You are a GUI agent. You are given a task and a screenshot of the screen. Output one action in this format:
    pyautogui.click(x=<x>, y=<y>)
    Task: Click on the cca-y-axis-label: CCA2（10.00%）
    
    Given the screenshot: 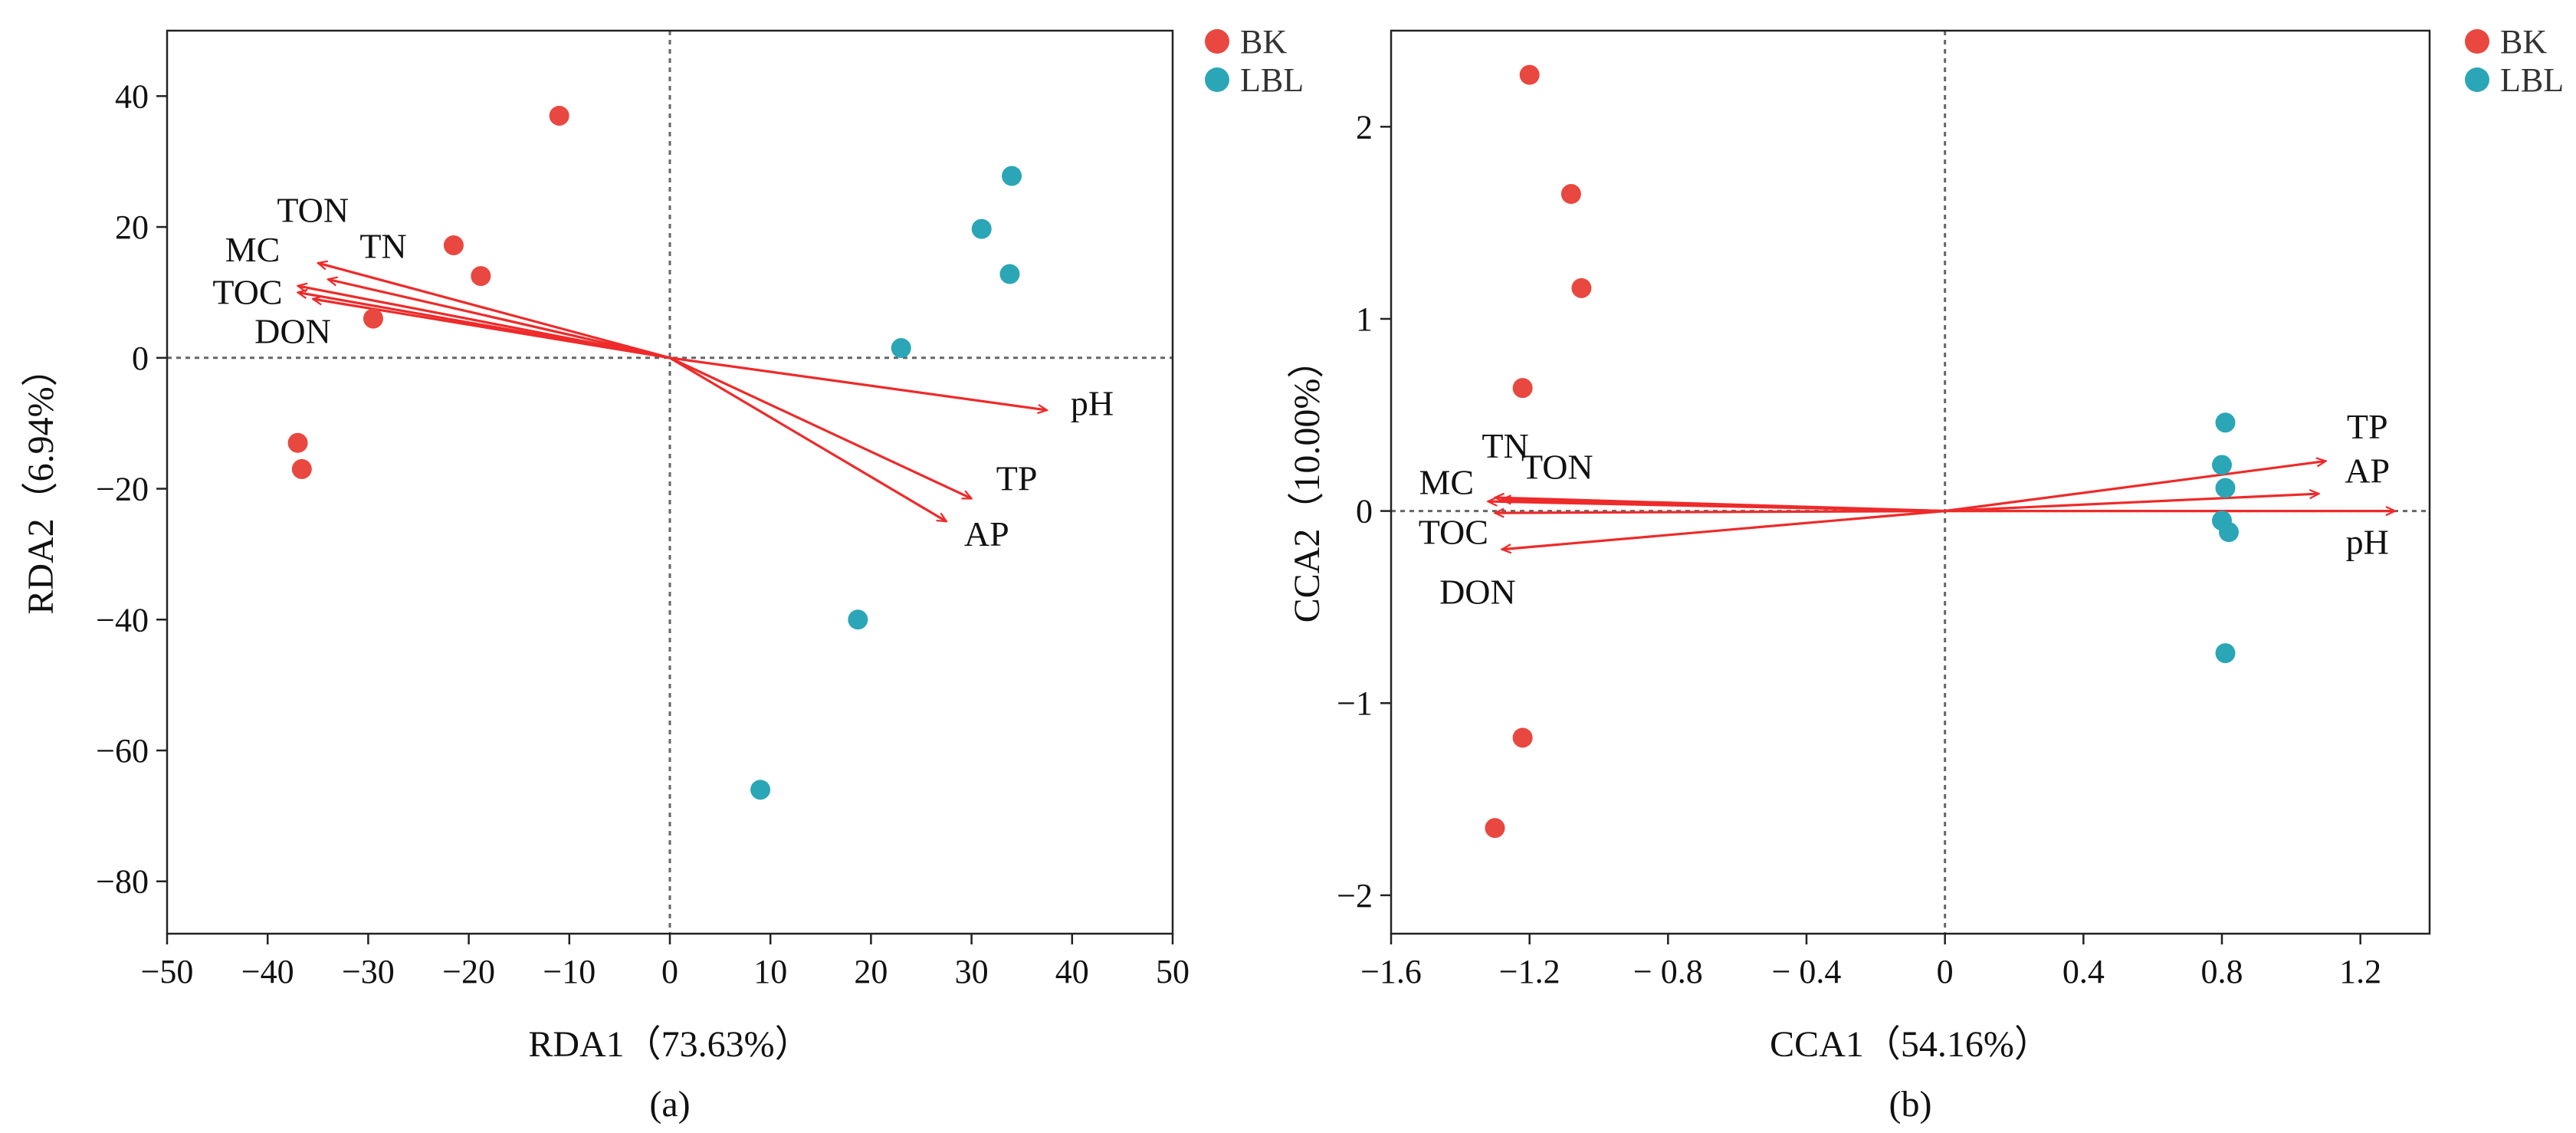 What is the action you would take?
    pyautogui.click(x=1307, y=482)
    